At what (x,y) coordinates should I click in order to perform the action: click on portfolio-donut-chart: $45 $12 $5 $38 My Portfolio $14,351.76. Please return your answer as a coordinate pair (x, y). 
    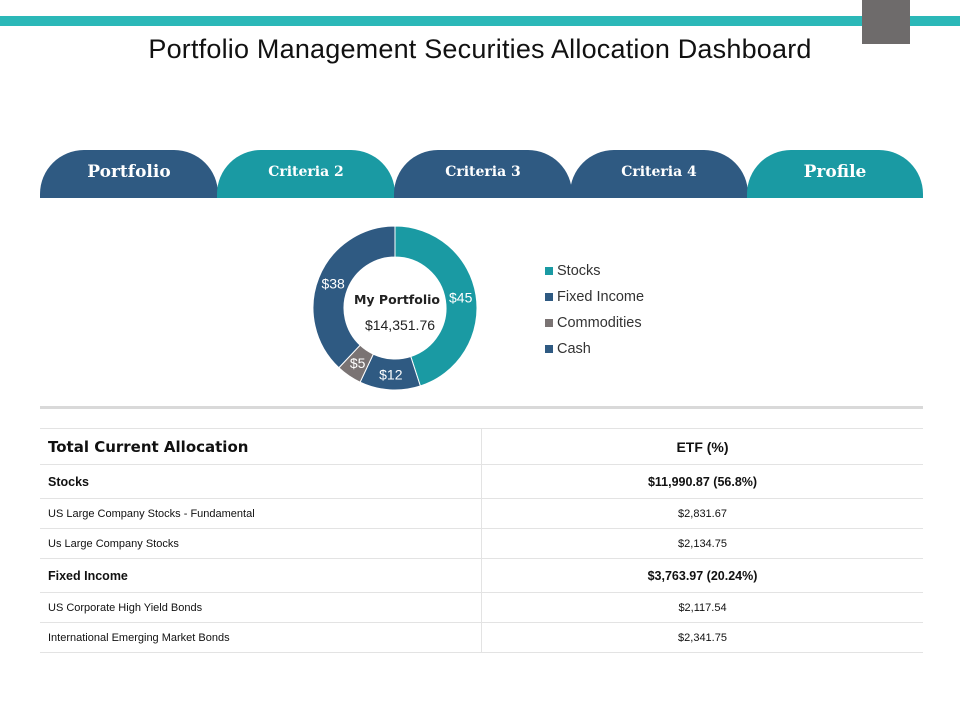
    Looking at the image, I should click on (395, 308).